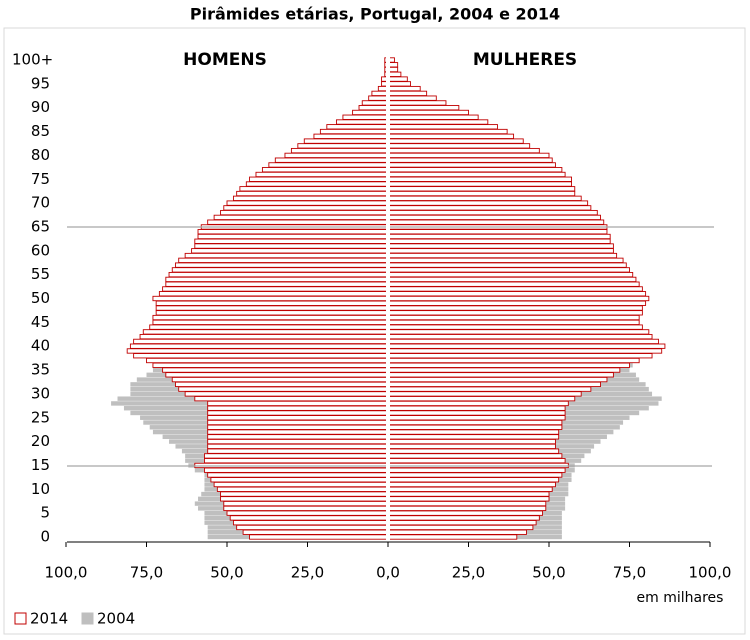  What do you see at coordinates (40, 417) in the screenshot?
I see `y-tick-label: 25` at bounding box center [40, 417].